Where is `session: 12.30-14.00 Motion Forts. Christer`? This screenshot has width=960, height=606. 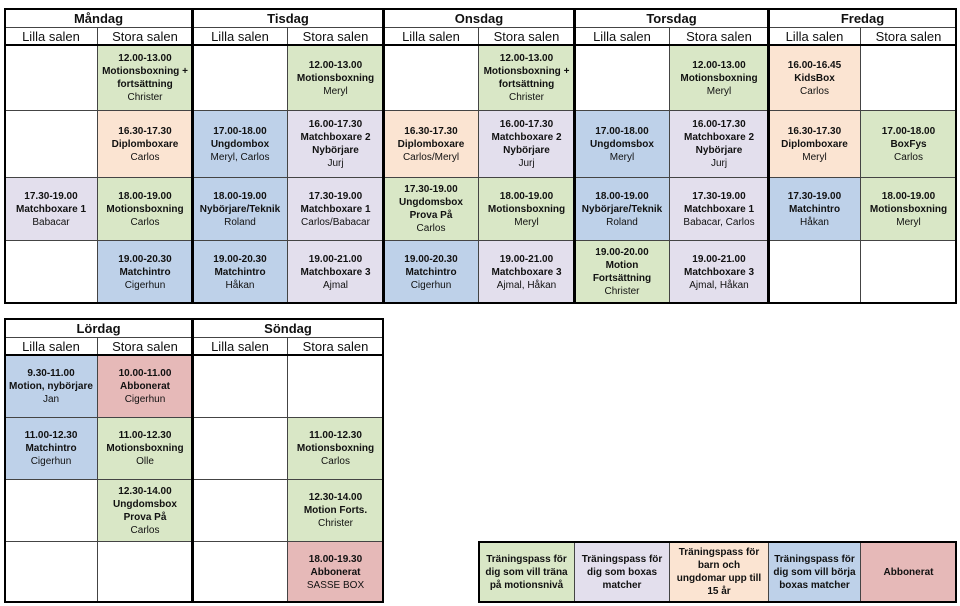
session: 12.30-14.00 Motion Forts. Christer is located at coordinates (335, 510).